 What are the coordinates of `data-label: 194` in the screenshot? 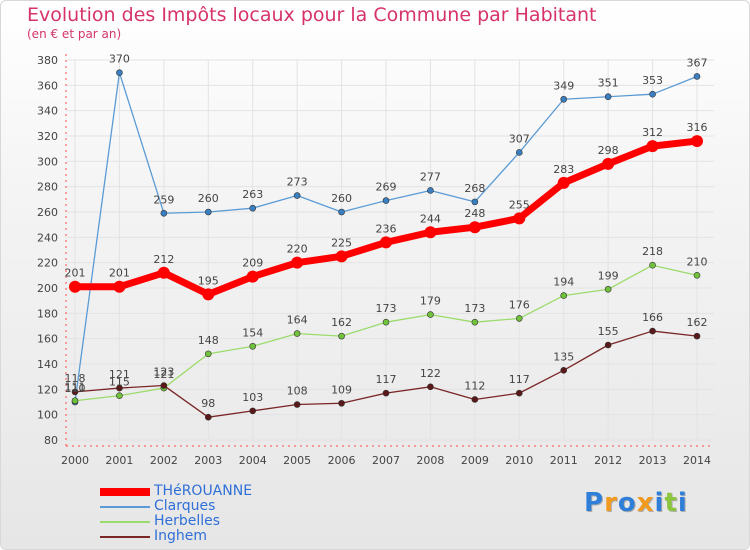 It's located at (563, 282).